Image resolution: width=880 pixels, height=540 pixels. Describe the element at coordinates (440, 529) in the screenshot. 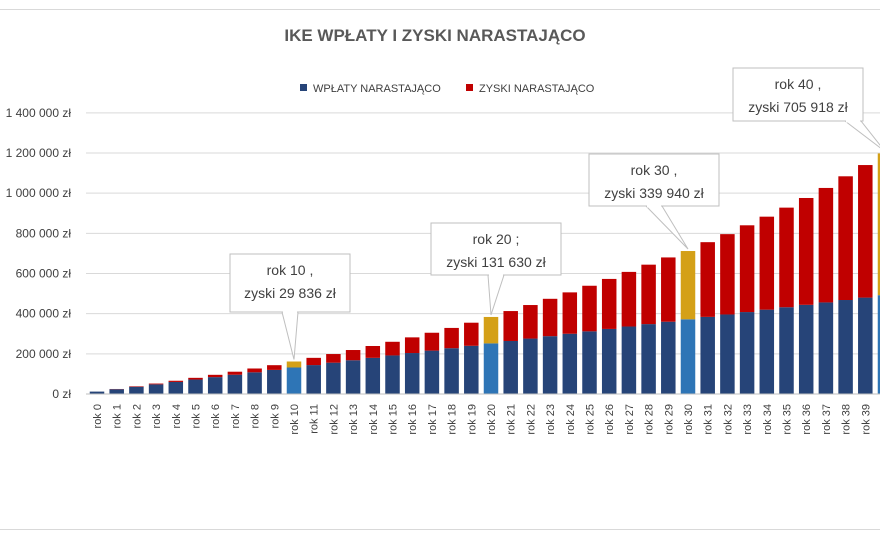

I see `bottom-border` at that location.